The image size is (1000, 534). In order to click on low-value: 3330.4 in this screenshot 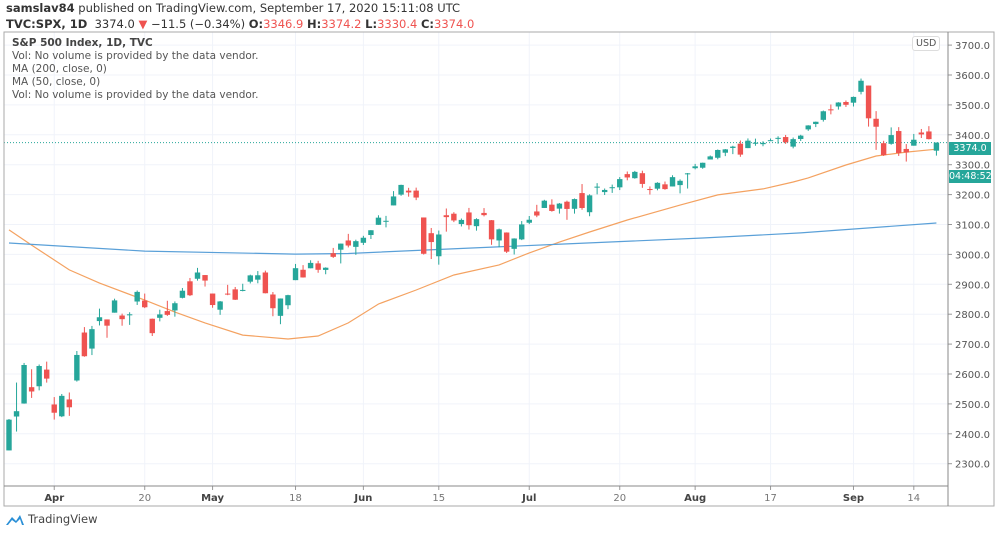, I will do `click(397, 24)`.